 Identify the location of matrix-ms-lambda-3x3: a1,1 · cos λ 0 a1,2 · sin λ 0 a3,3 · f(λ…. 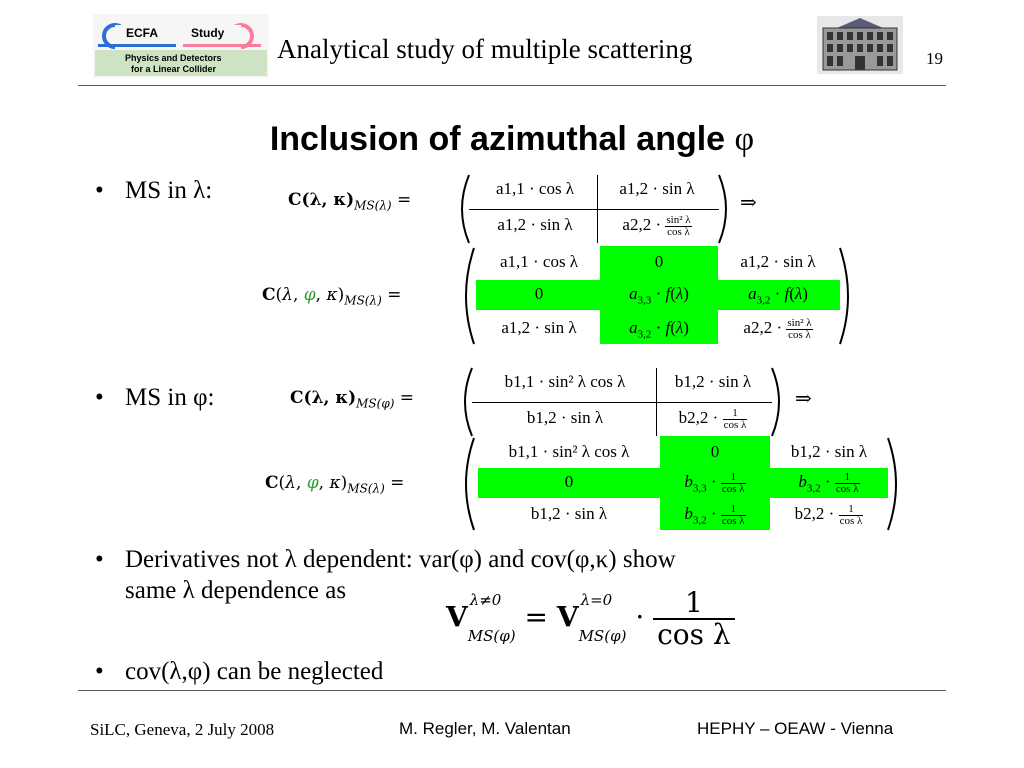
(658, 296).